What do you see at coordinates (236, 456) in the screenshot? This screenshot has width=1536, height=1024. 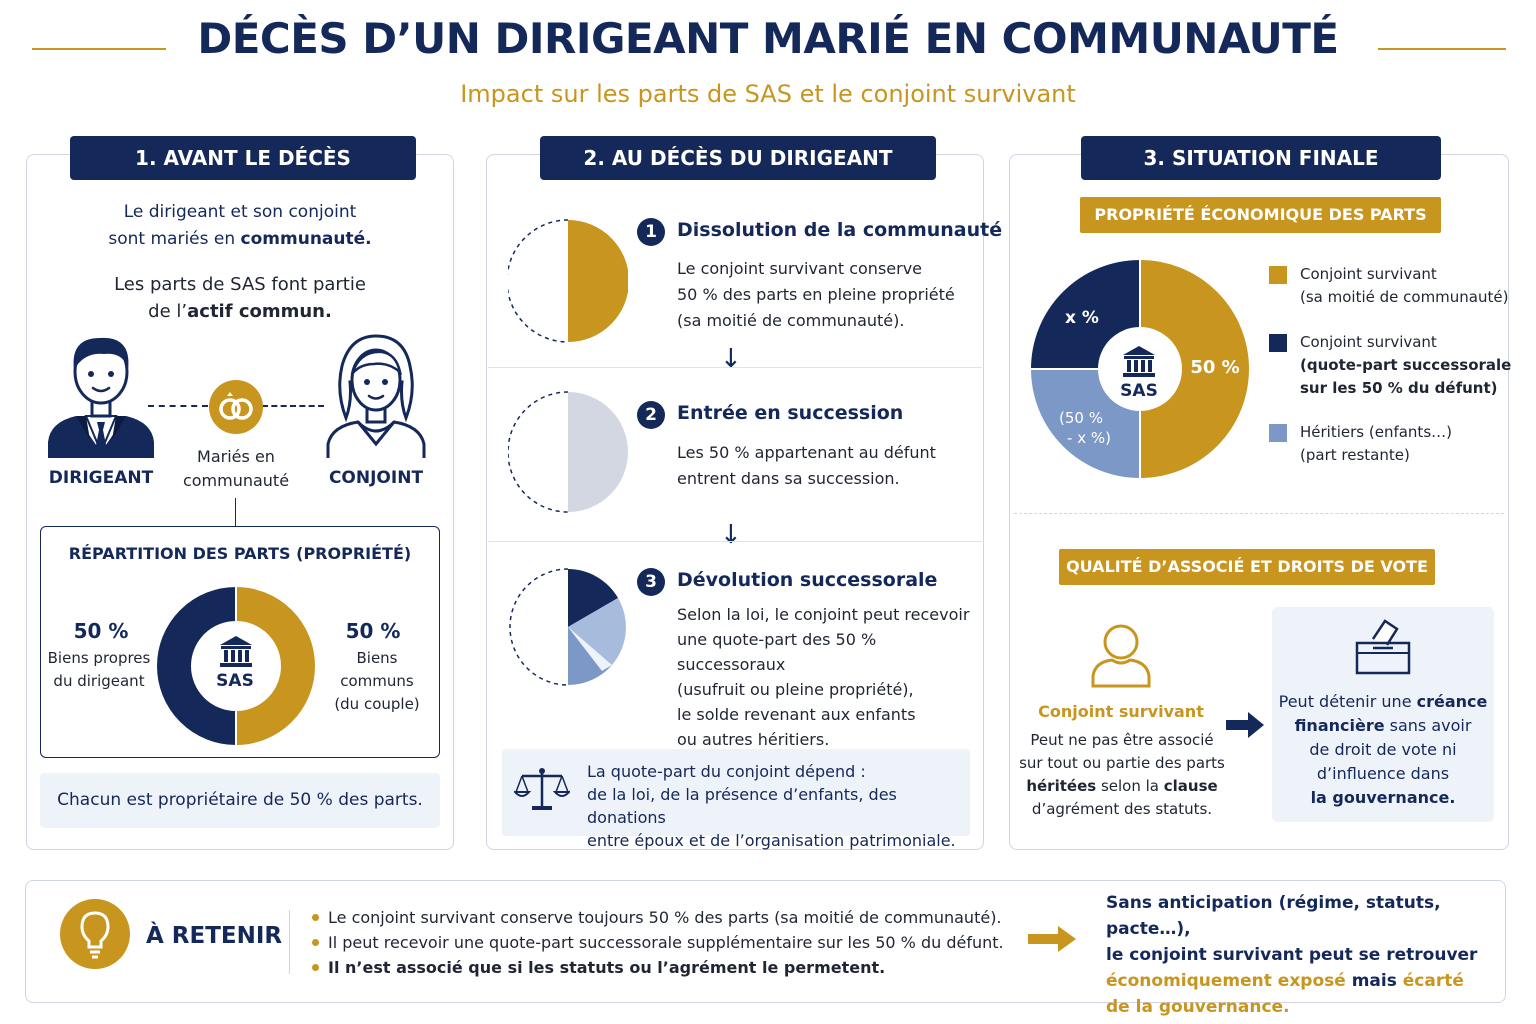 I see `maries-line-1: Mariés en` at bounding box center [236, 456].